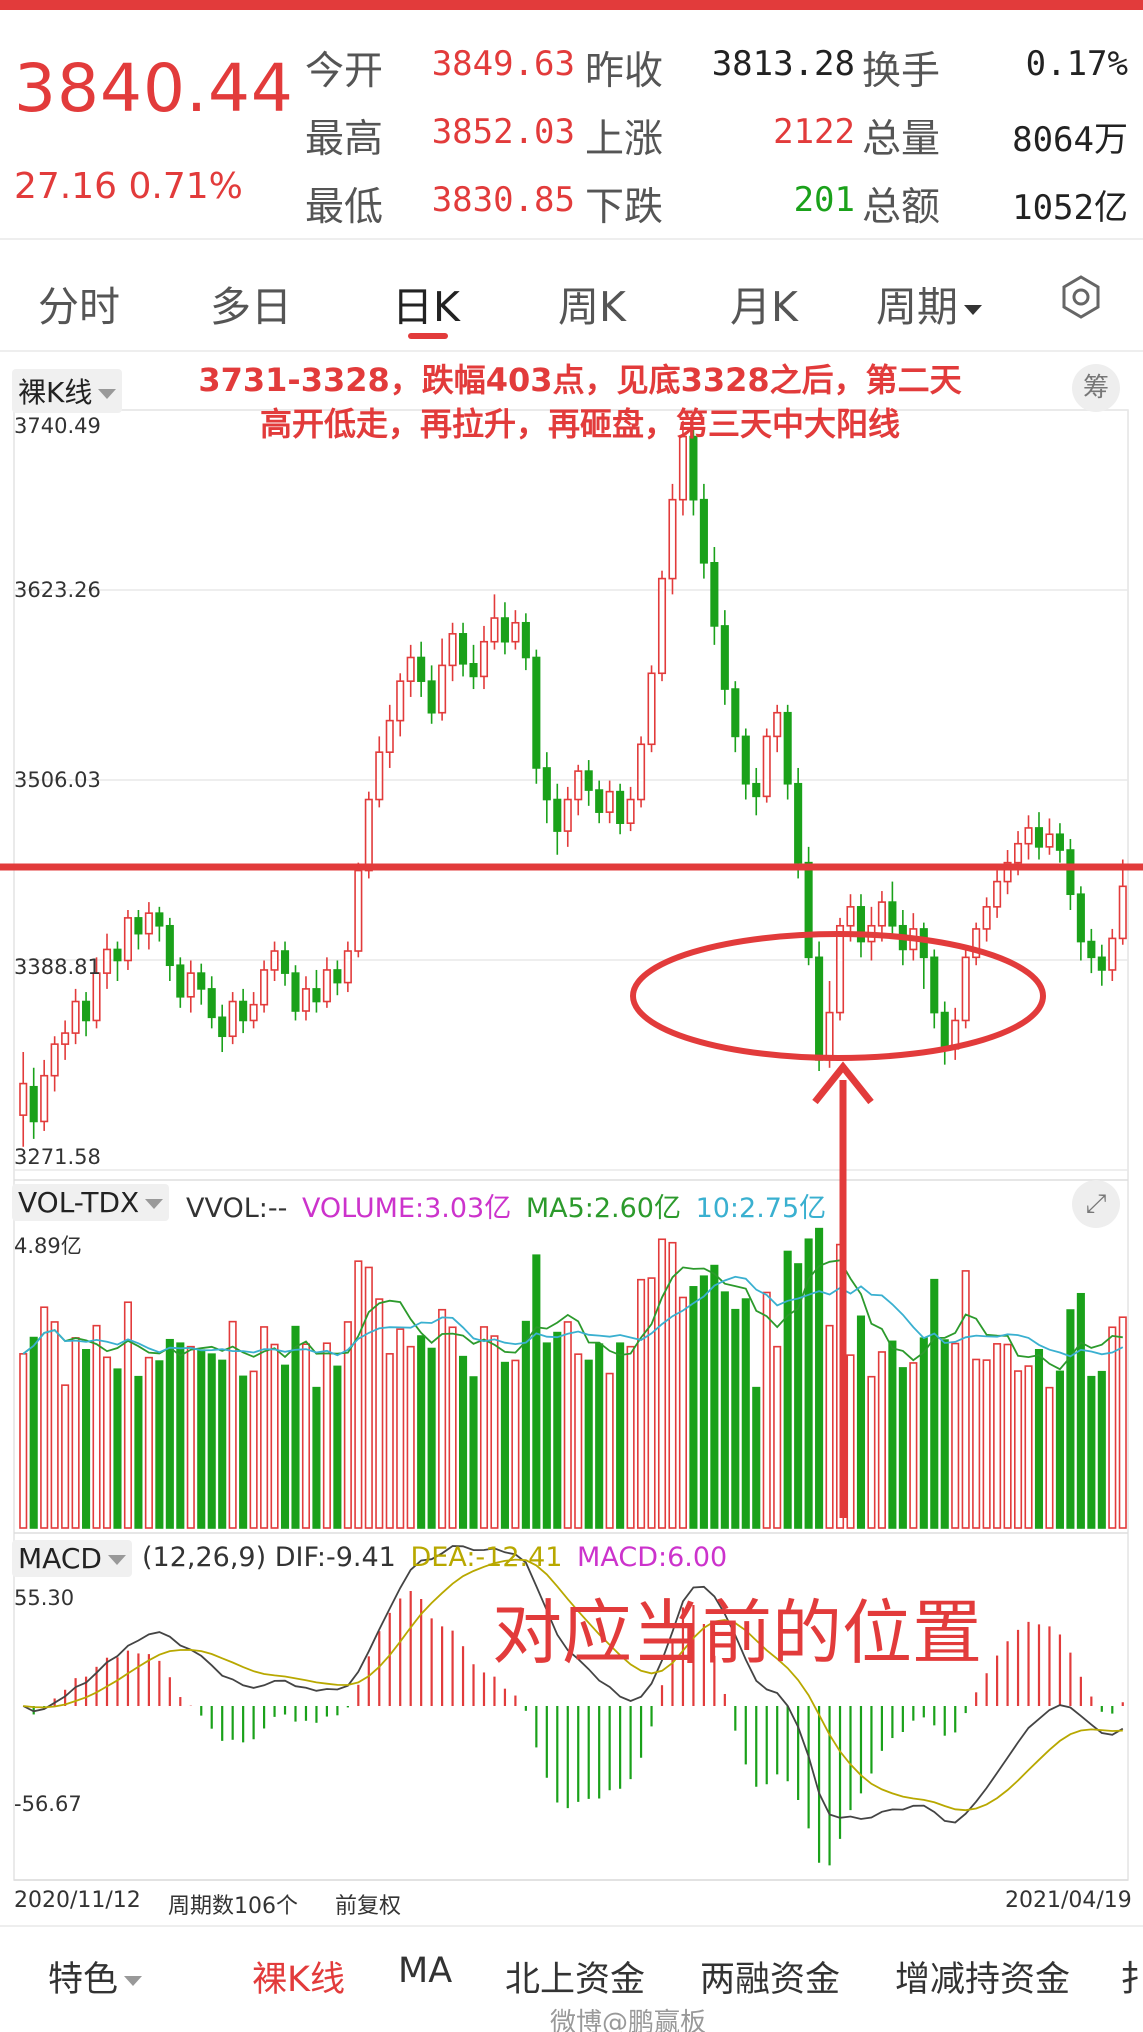 The height and width of the screenshot is (2032, 1143). What do you see at coordinates (503, 132) in the screenshot?
I see `quote-value: 3852.03` at bounding box center [503, 132].